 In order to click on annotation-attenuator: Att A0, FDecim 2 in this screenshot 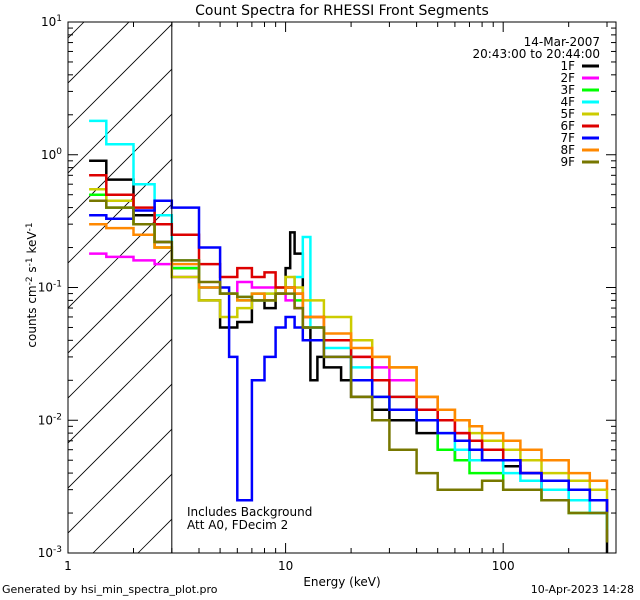, I will do `click(237, 525)`.